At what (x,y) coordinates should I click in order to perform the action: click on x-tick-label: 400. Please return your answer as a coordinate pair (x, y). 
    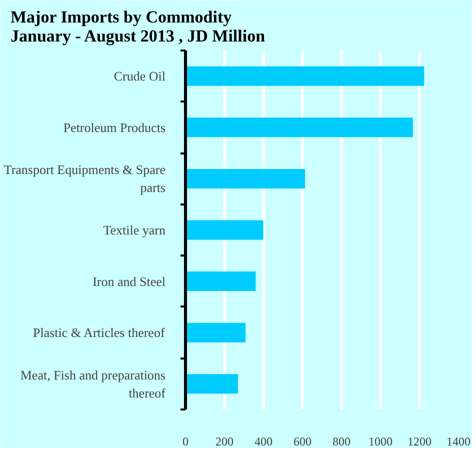
    Looking at the image, I should click on (263, 441).